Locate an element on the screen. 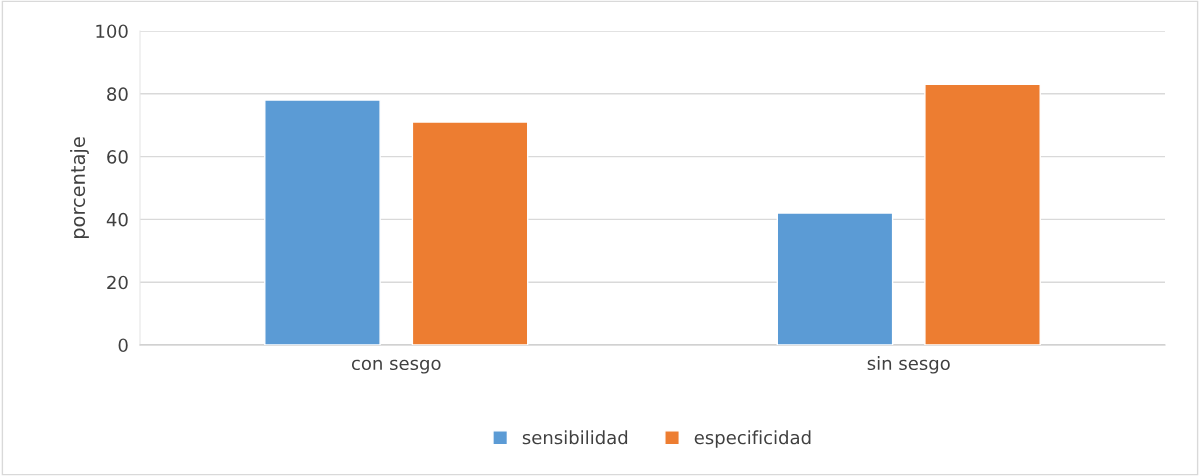 This screenshot has width=1200, height=476. legend-label: especificidad is located at coordinates (752, 439).